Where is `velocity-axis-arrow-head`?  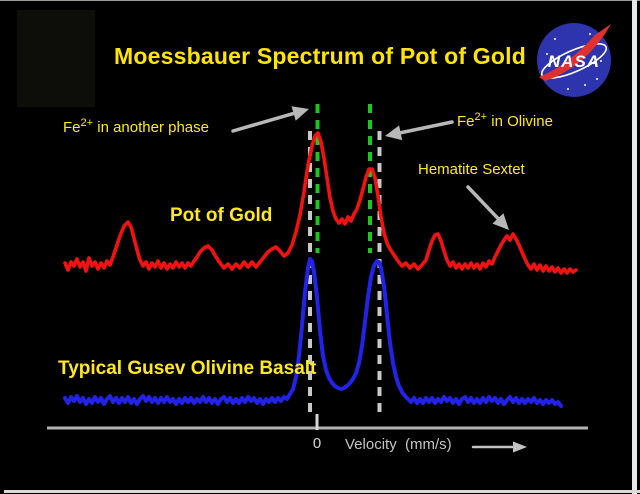
velocity-axis-arrow-head is located at coordinates (520, 447).